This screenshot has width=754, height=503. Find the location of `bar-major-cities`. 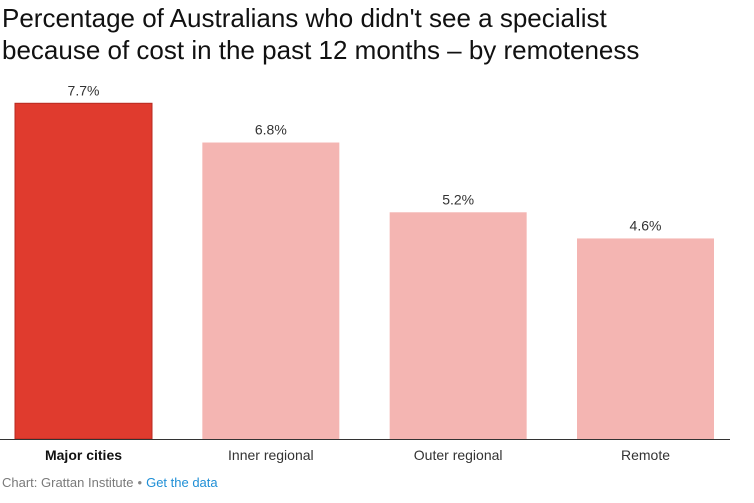

bar-major-cities is located at coordinates (83, 271).